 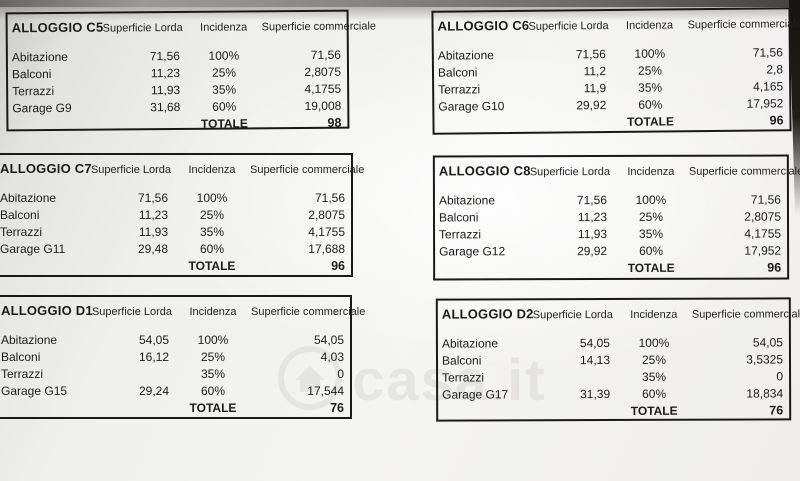 What do you see at coordinates (613, 394) in the screenshot?
I see `table-row: Garage G17 31,39 60% 18,834` at bounding box center [613, 394].